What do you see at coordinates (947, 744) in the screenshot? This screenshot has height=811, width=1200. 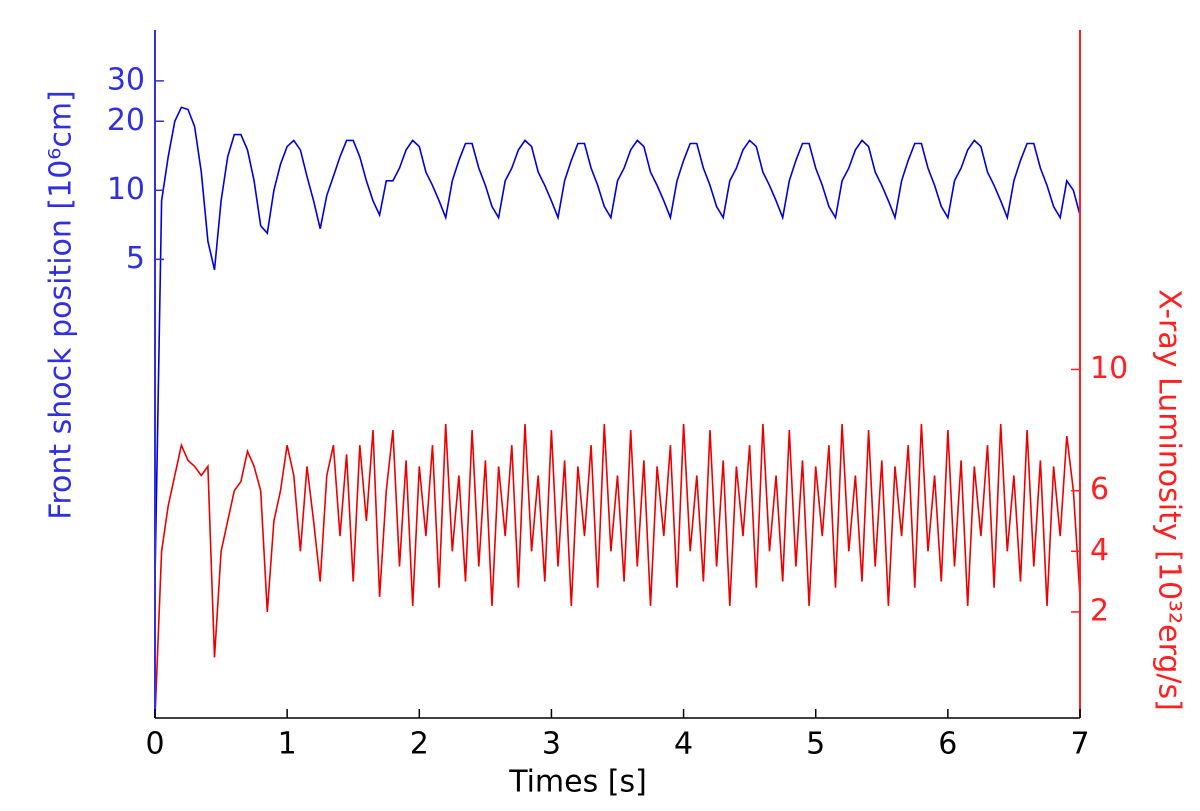 I see `x-tick-label: 6` at bounding box center [947, 744].